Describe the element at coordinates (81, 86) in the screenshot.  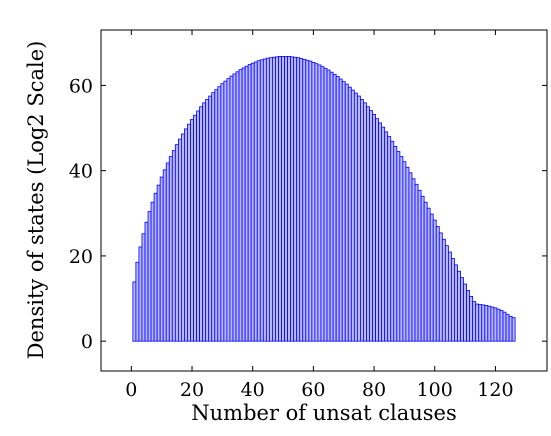
I see `y-tick-label: 60` at that location.